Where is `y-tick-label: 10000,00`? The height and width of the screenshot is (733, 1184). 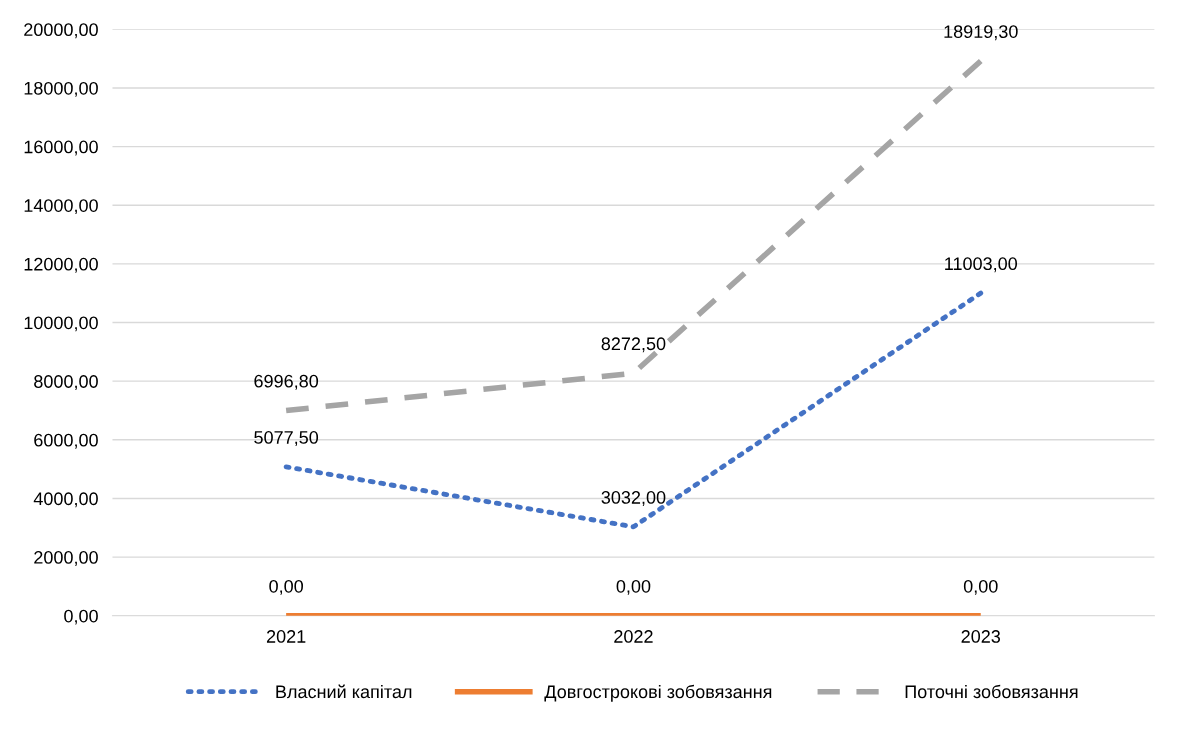
y-tick-label: 10000,00 is located at coordinates (61, 324).